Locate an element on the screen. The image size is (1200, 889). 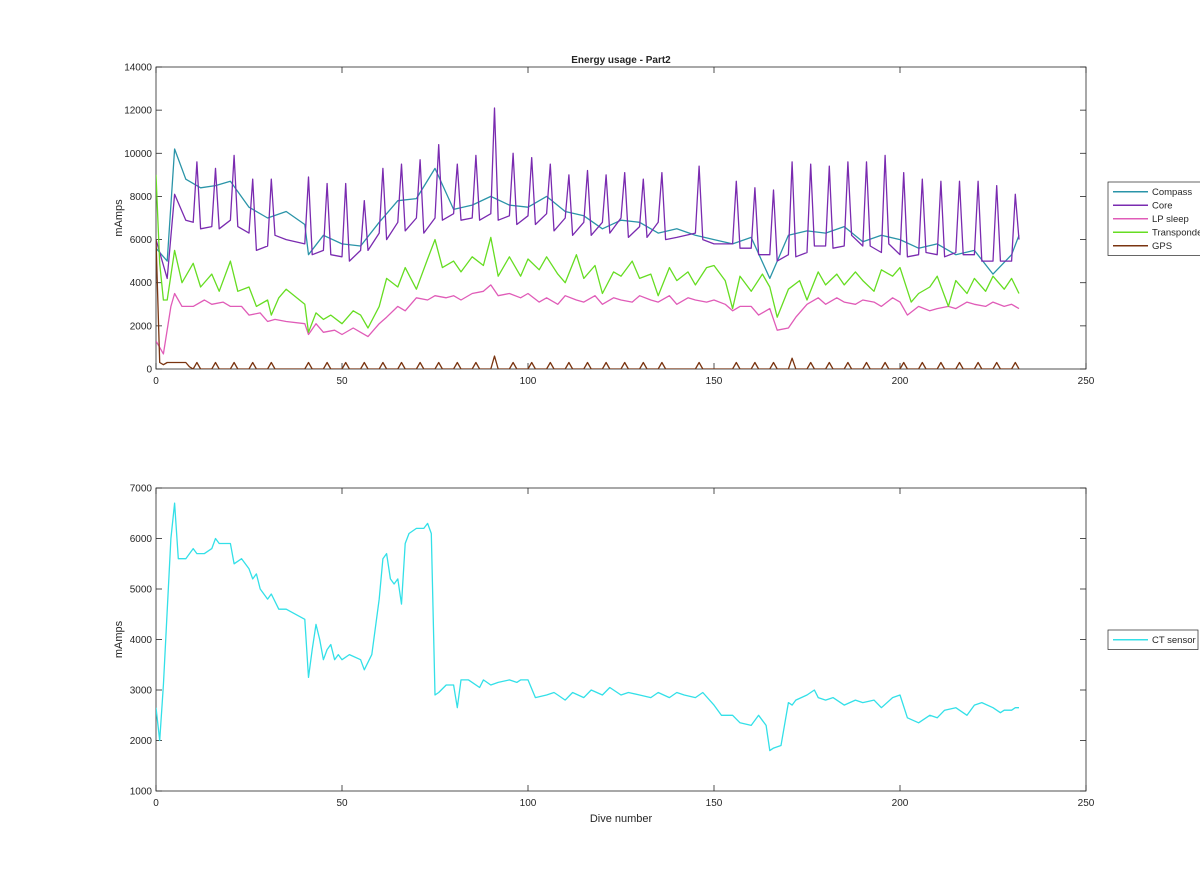
legend-entry: Transponder is located at coordinates (1176, 233).